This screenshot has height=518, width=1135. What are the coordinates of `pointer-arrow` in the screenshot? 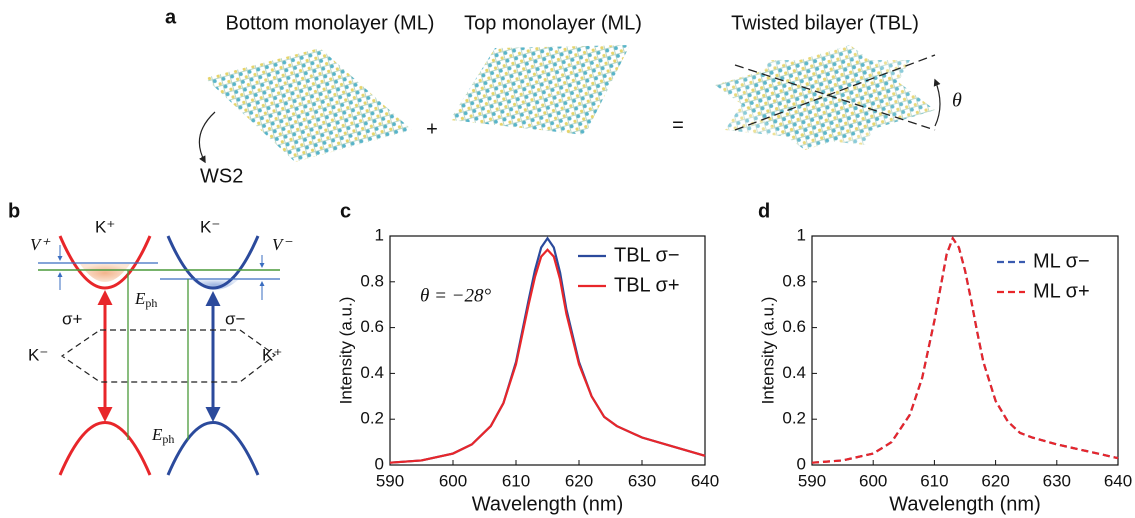 It's located at (207, 137).